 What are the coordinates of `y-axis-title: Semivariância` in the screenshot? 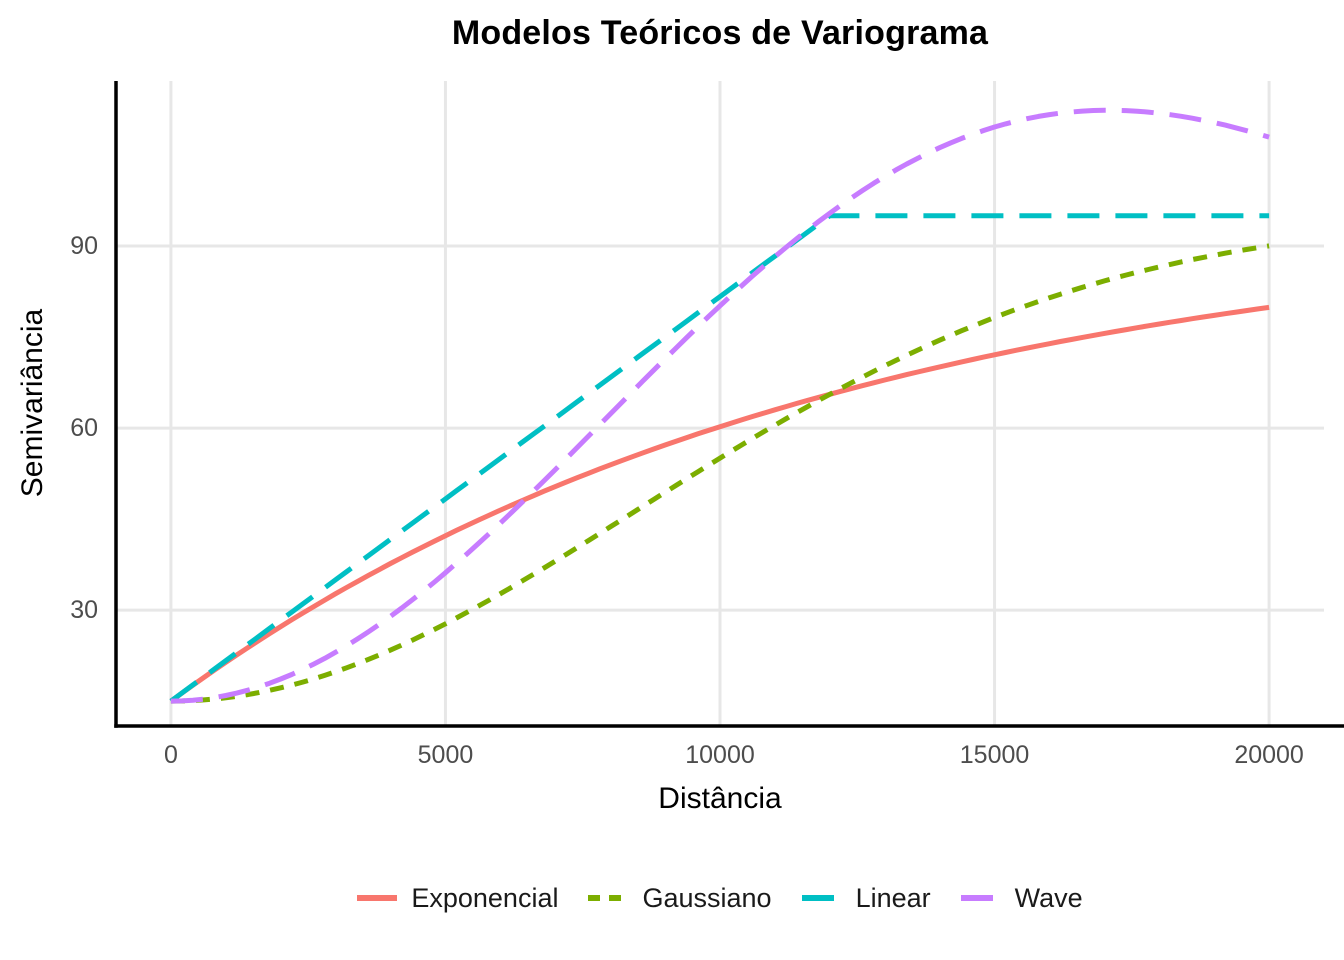 It's located at (32, 403).